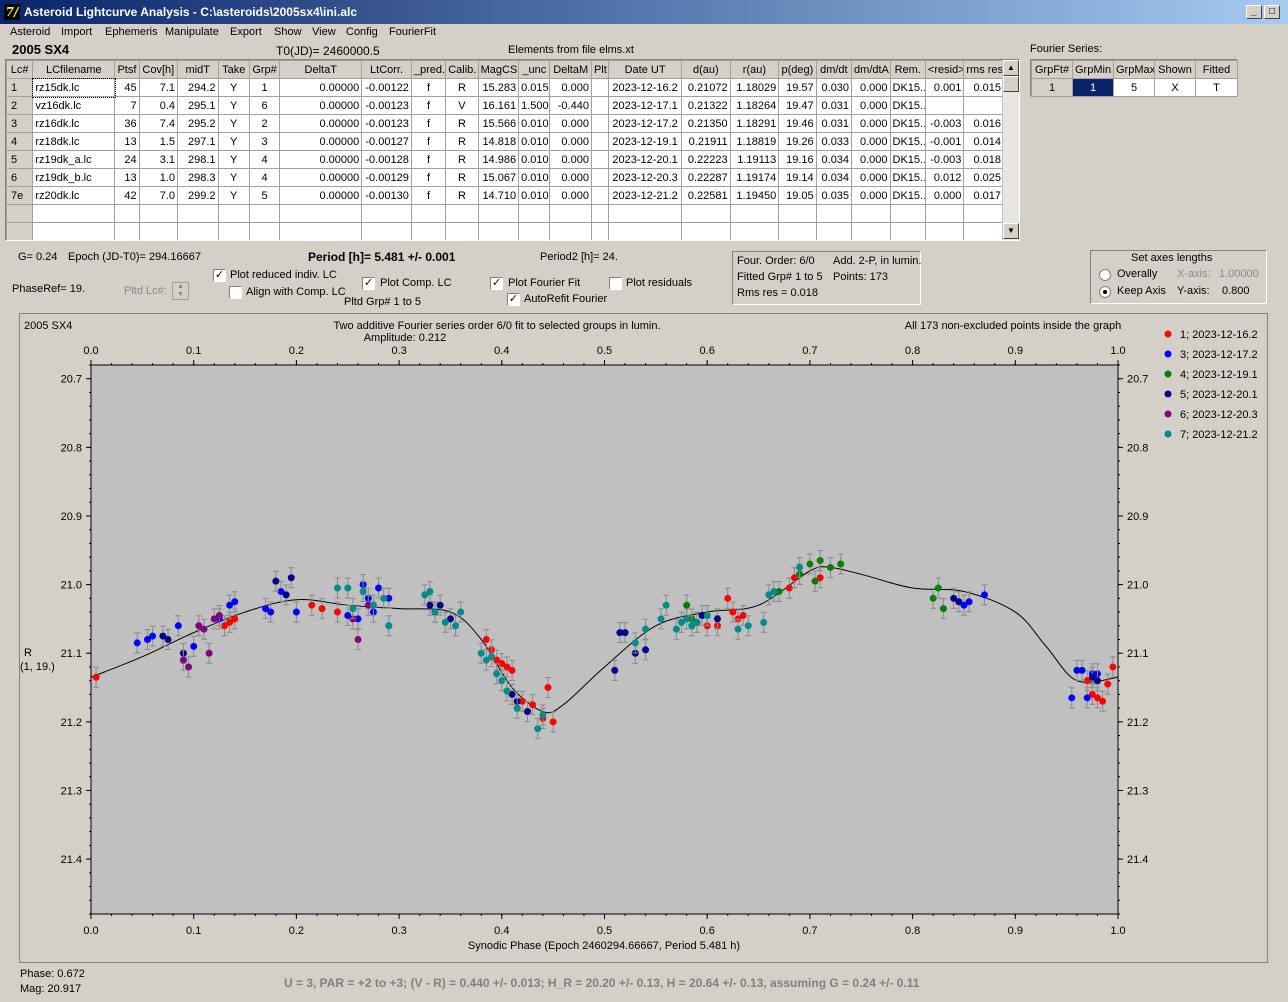  I want to click on menu-fourierfit: FourierFit, so click(413, 32).